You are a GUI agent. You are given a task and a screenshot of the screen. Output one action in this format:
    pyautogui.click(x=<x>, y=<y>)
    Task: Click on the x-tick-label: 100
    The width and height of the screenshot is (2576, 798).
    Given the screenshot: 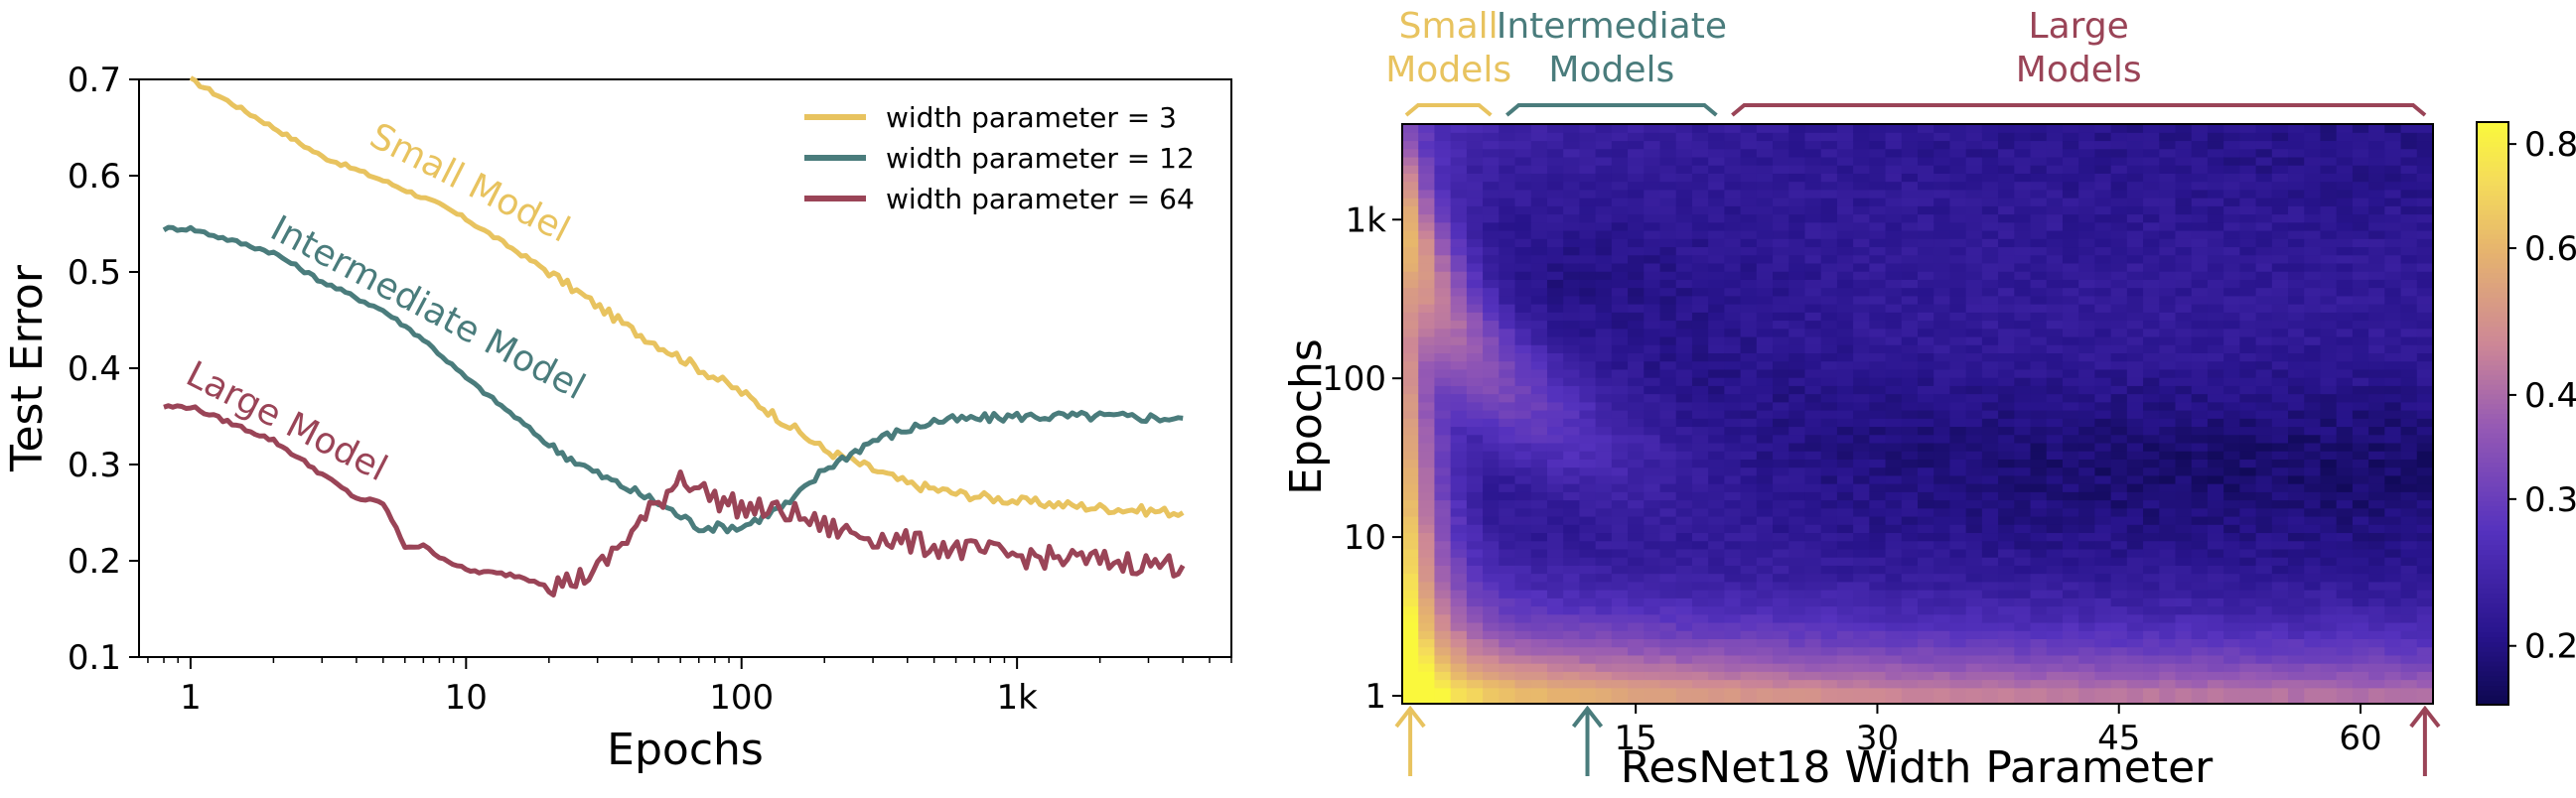 What is the action you would take?
    pyautogui.click(x=741, y=698)
    